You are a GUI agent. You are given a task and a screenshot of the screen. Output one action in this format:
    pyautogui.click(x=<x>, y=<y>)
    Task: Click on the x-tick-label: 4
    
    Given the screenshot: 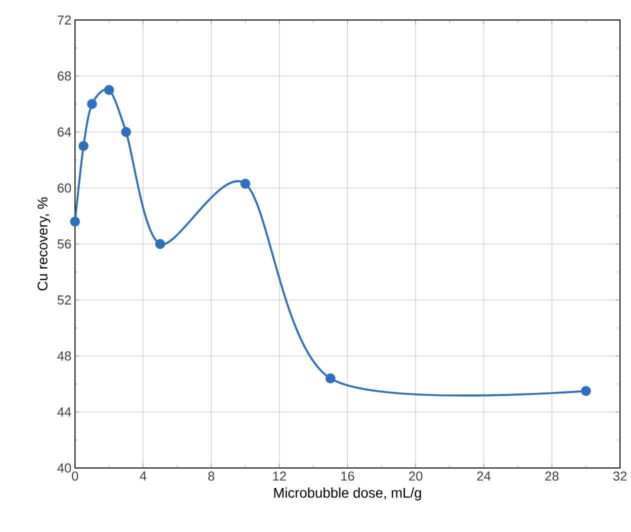 What is the action you would take?
    pyautogui.click(x=143, y=476)
    